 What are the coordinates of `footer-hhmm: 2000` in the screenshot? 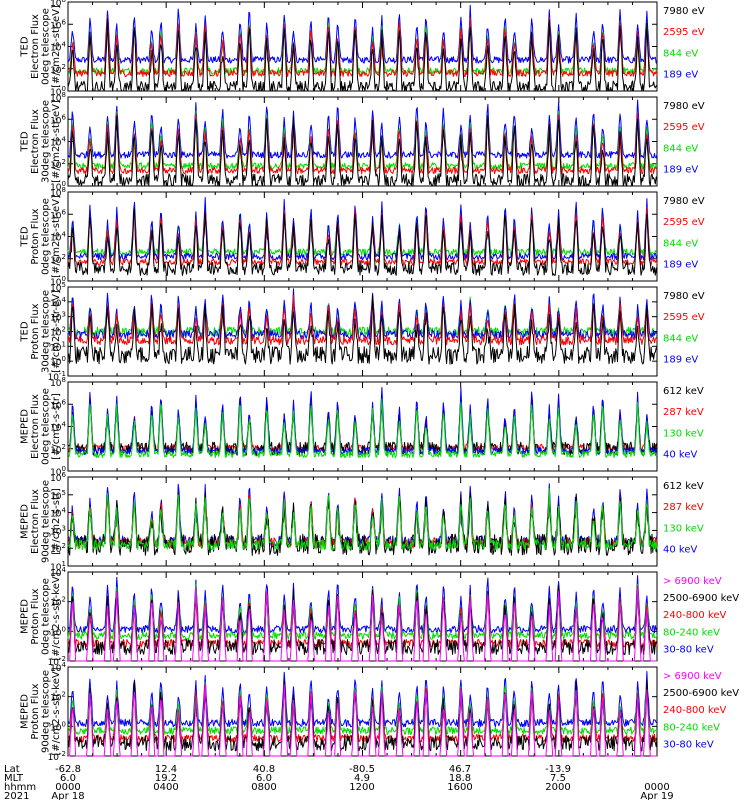 It's located at (557, 787).